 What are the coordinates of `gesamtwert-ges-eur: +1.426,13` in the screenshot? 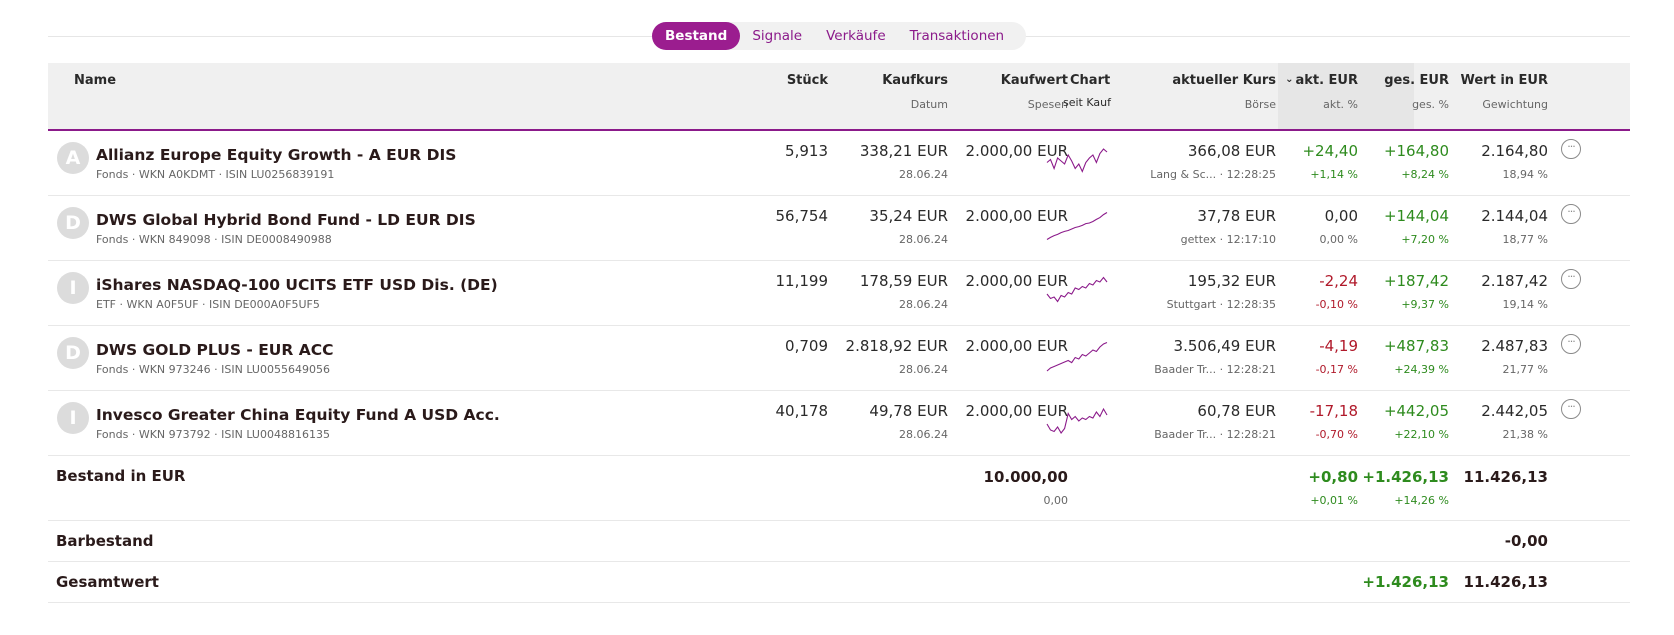 It's located at (1405, 582).